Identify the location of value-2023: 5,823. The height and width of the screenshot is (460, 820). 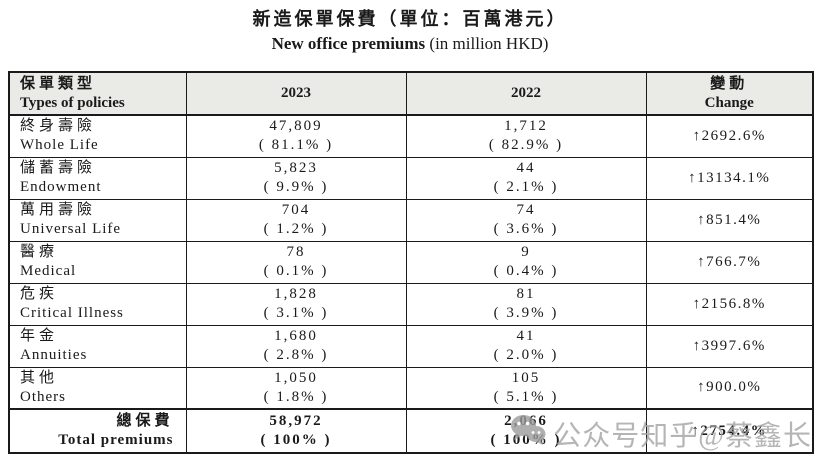
(296, 168).